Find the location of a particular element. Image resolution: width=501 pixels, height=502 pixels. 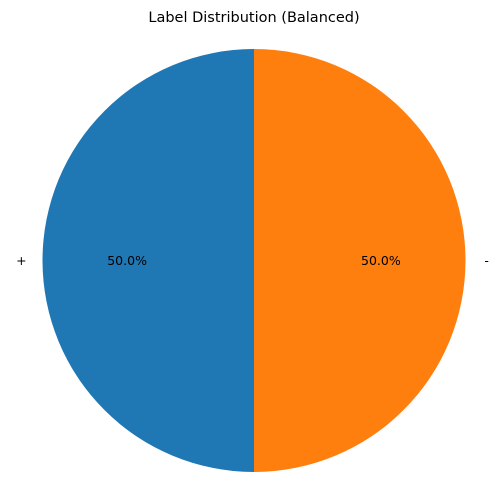

pie-labels: +50.0% - 50.0% is located at coordinates (252, 260).